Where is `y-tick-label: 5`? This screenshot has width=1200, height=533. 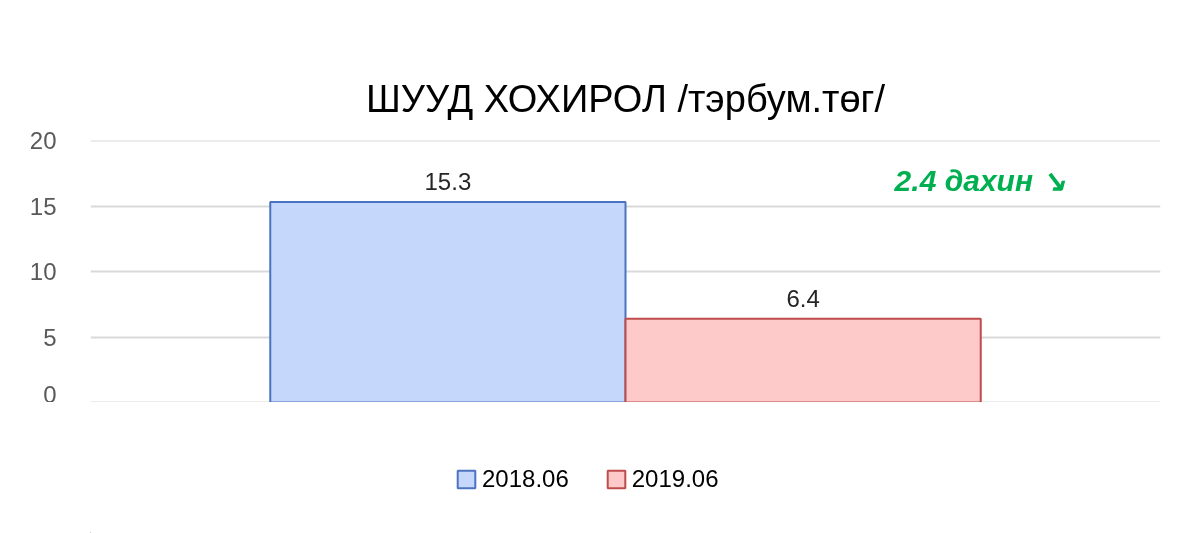
y-tick-label: 5 is located at coordinates (50, 337).